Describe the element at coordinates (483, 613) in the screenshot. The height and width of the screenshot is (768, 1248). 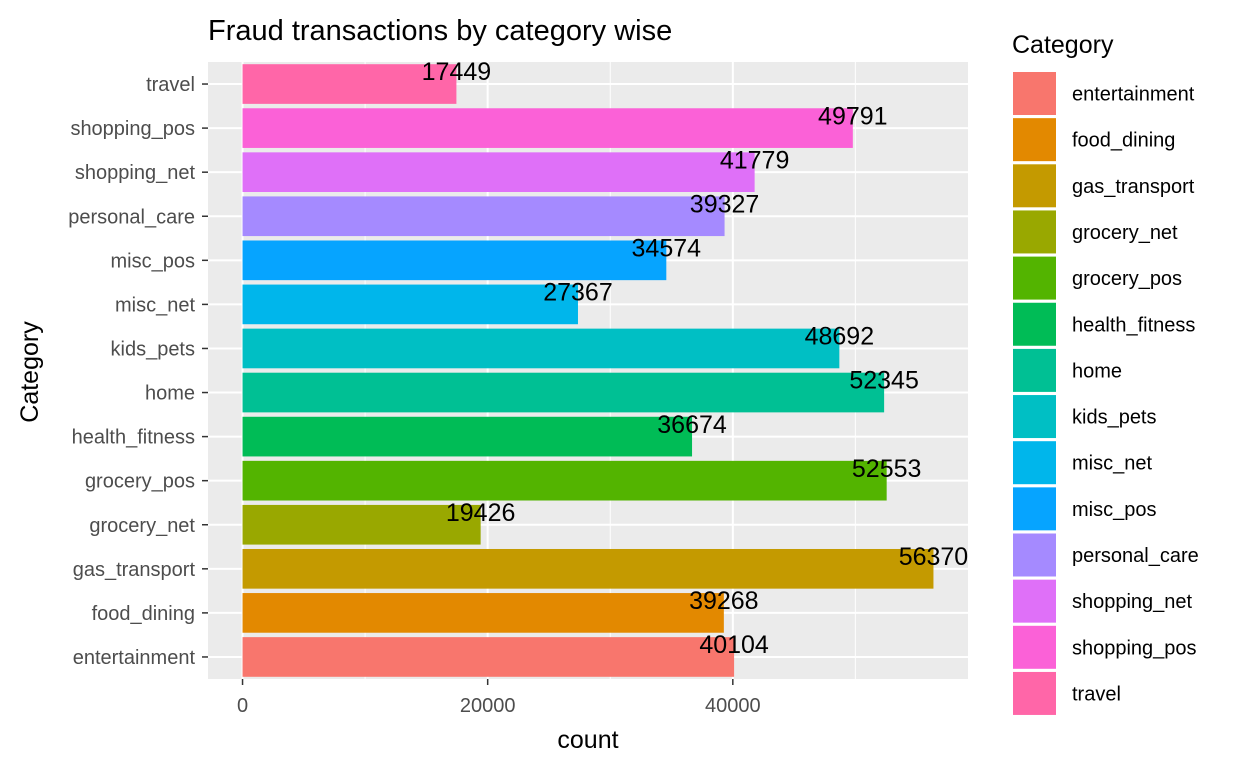
I see `bar-food_dining` at that location.